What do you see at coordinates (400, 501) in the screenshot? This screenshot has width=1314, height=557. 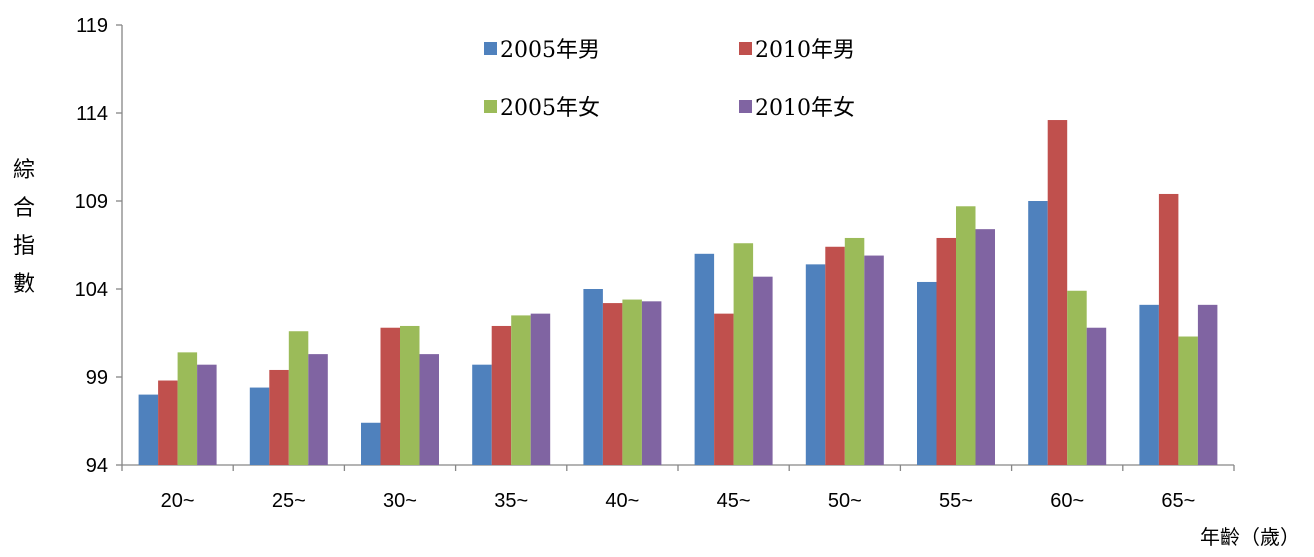 I see `x-tick-label: 30~` at bounding box center [400, 501].